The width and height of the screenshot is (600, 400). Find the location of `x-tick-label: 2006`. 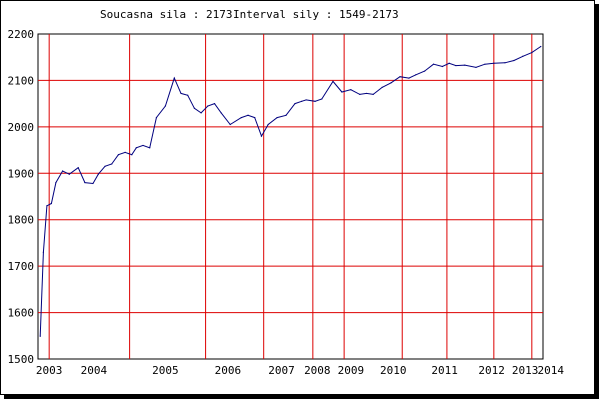

x-tick-label: 2006 is located at coordinates (228, 370).